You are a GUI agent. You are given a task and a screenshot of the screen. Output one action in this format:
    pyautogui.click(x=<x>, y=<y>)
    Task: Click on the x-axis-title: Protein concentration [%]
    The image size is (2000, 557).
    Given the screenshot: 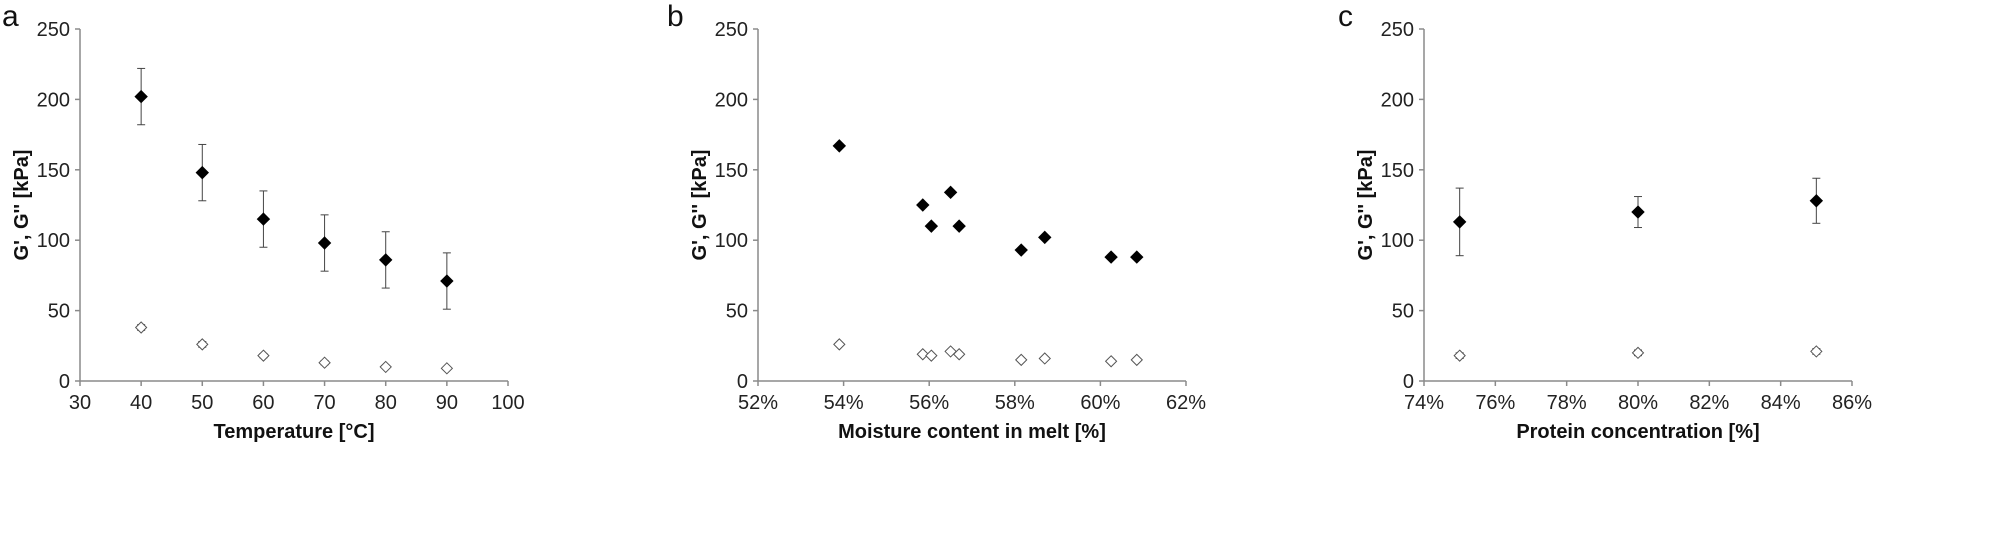 What is the action you would take?
    pyautogui.click(x=1637, y=432)
    